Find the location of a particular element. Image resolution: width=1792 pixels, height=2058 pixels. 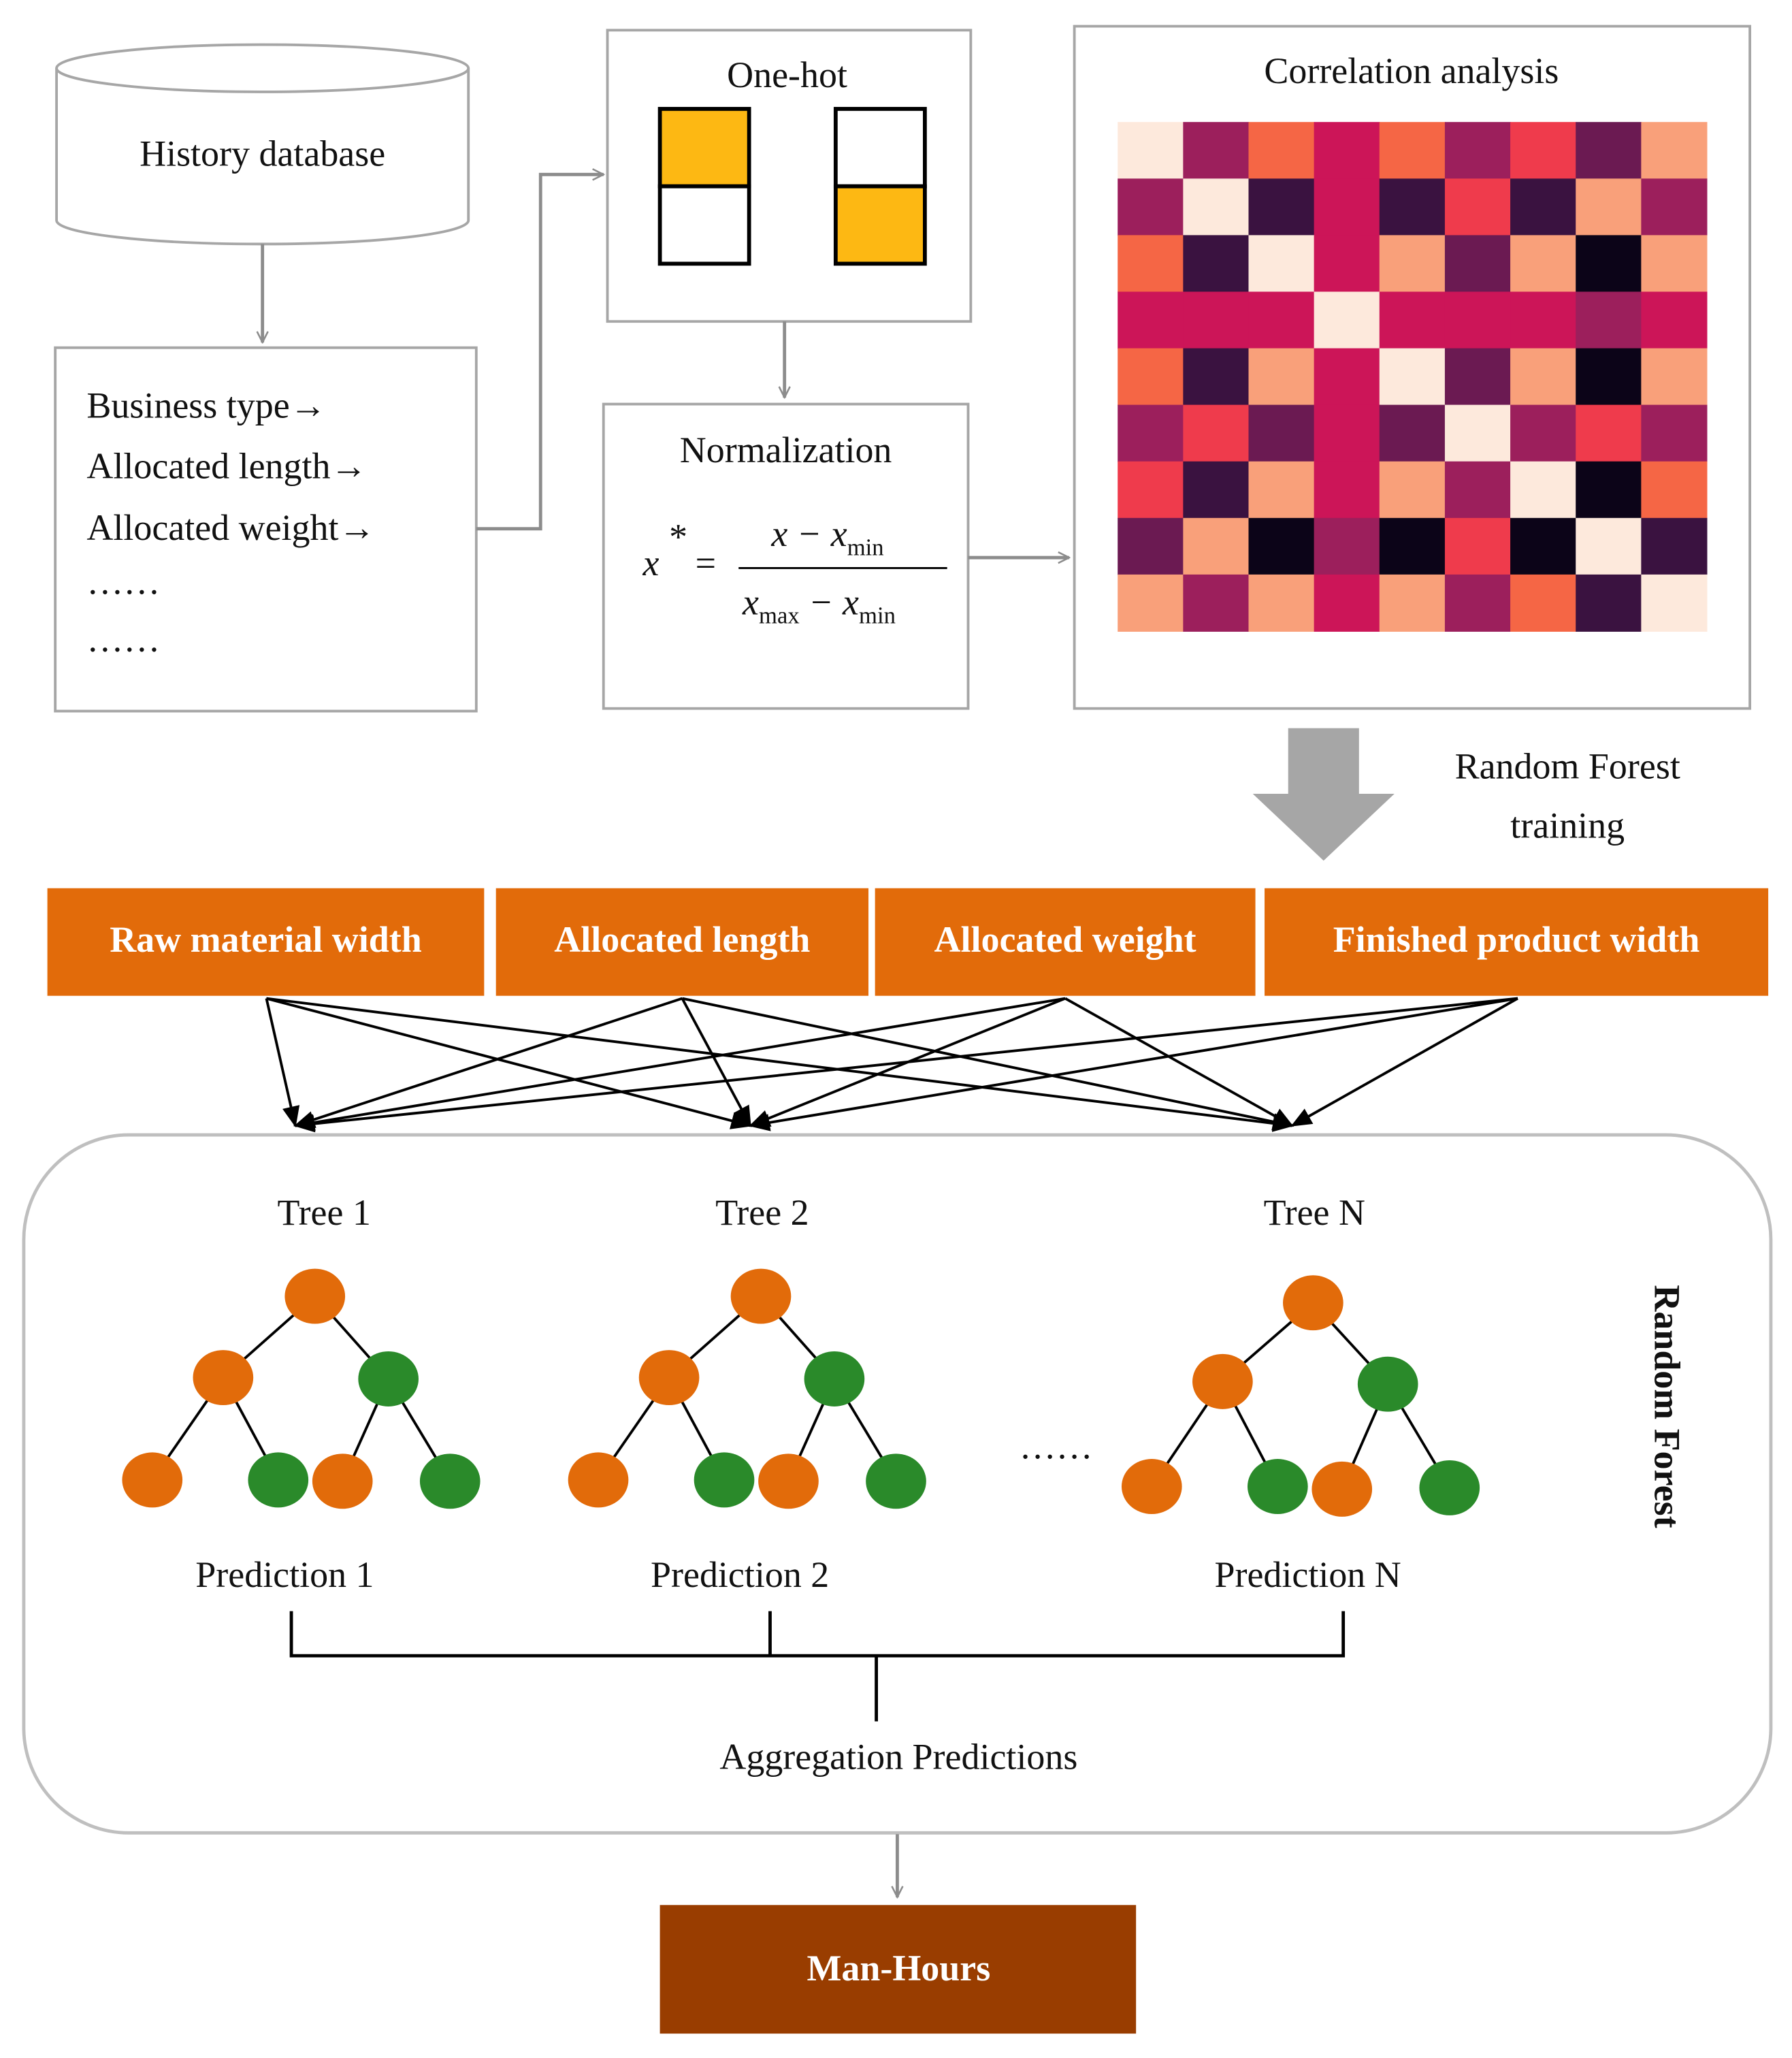

feature-label: Allocated weight is located at coordinates (1065, 939).